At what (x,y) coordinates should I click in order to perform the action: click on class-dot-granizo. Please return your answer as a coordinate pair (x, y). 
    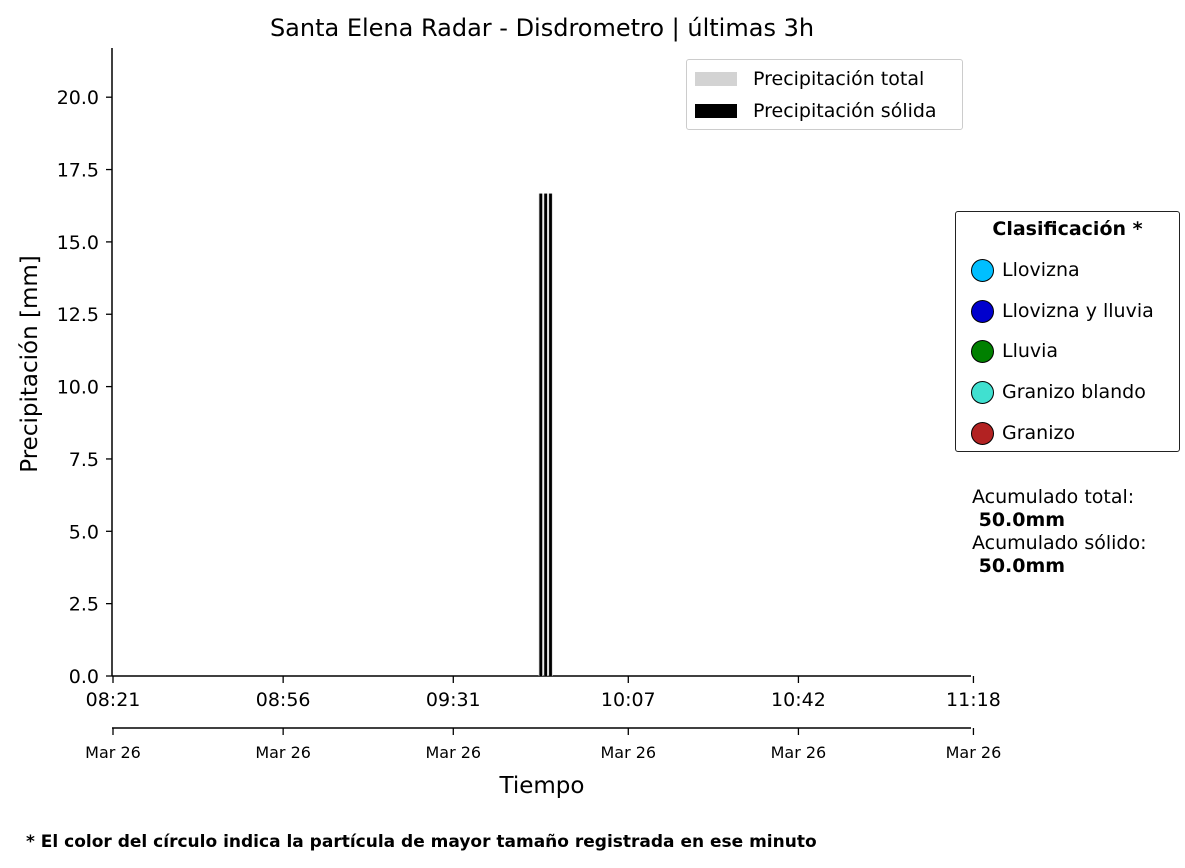
    Looking at the image, I should click on (982, 433).